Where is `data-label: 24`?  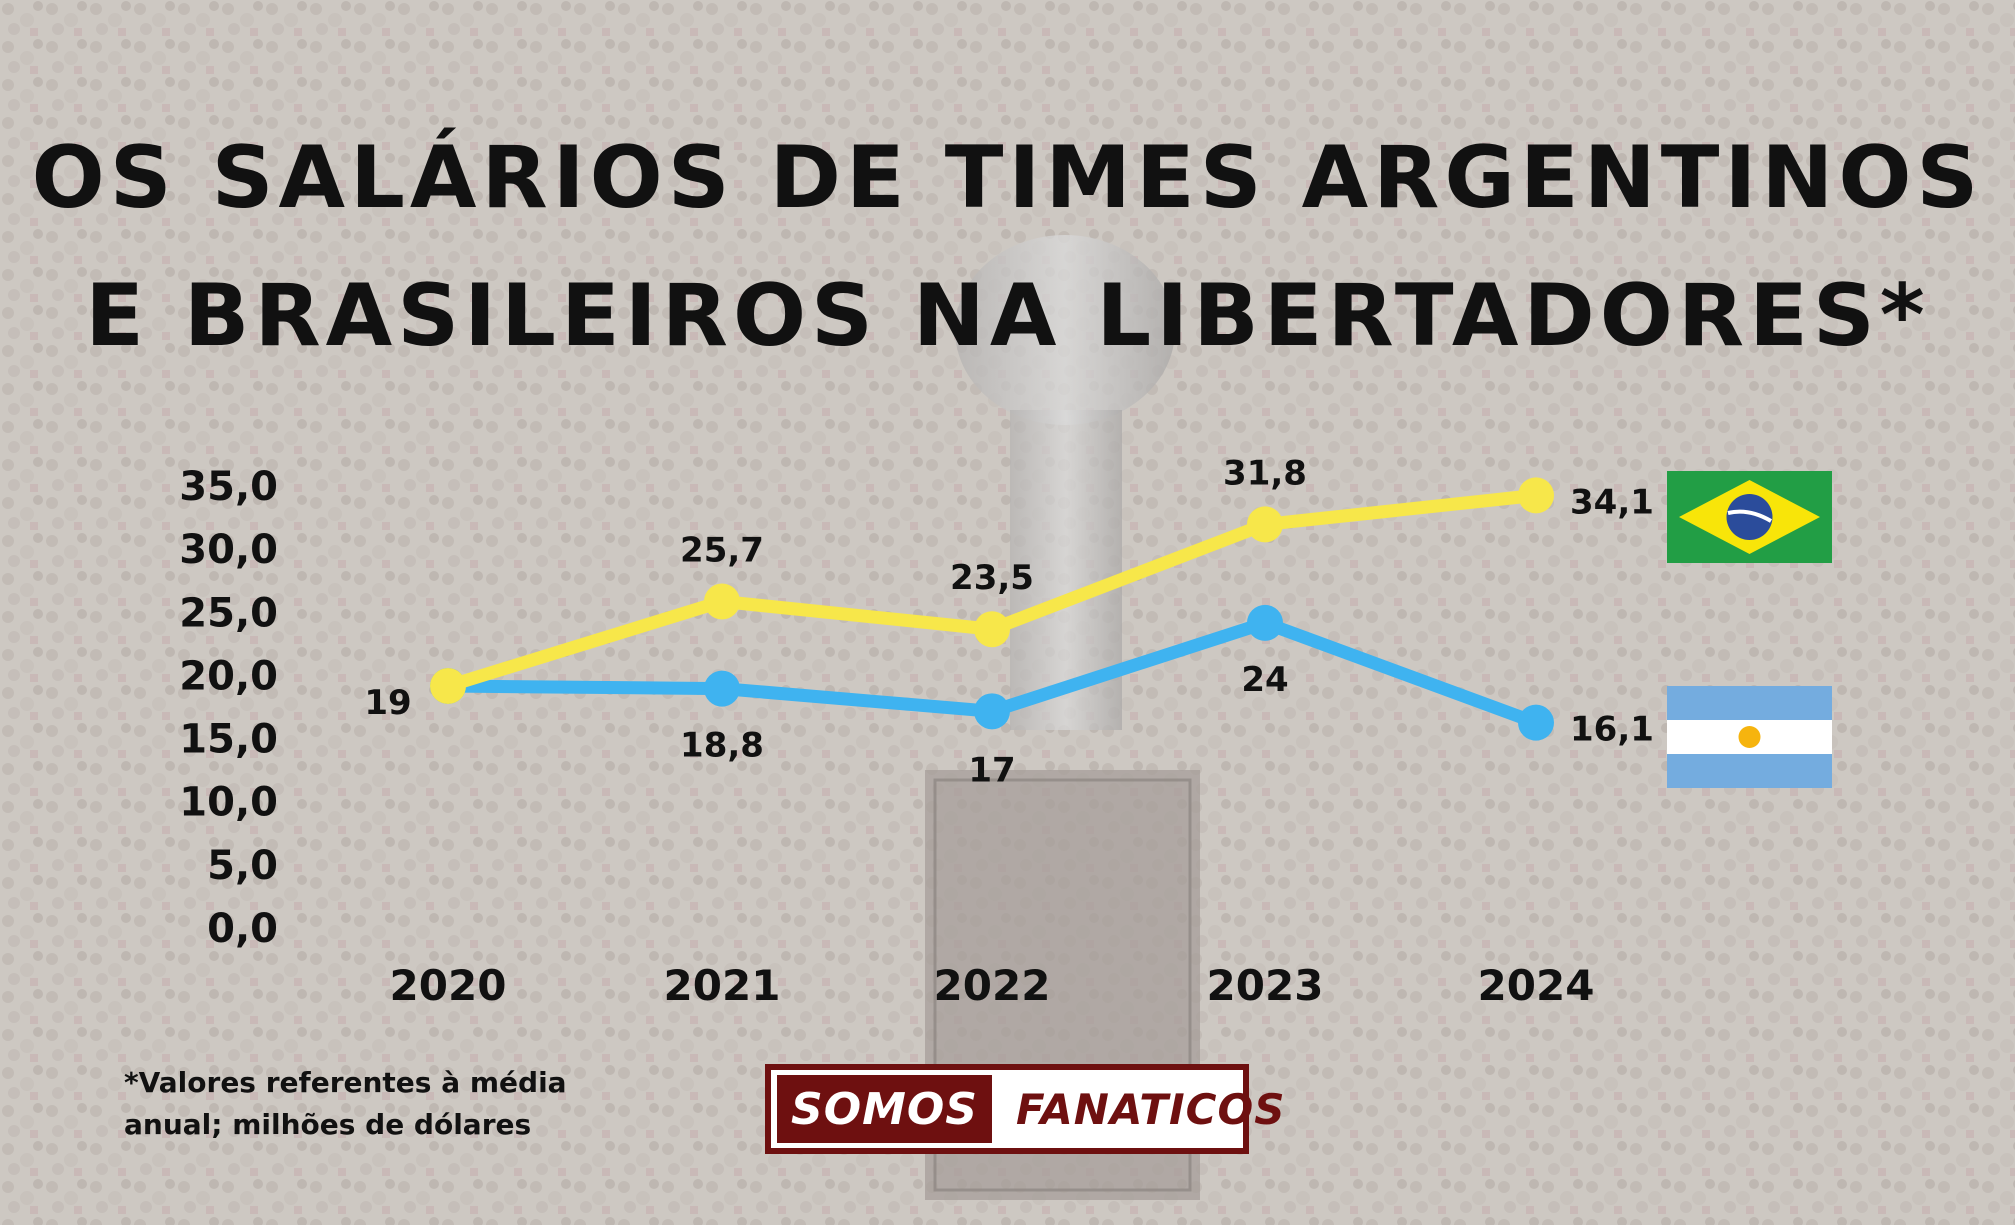
data-label: 24 is located at coordinates (1264, 680).